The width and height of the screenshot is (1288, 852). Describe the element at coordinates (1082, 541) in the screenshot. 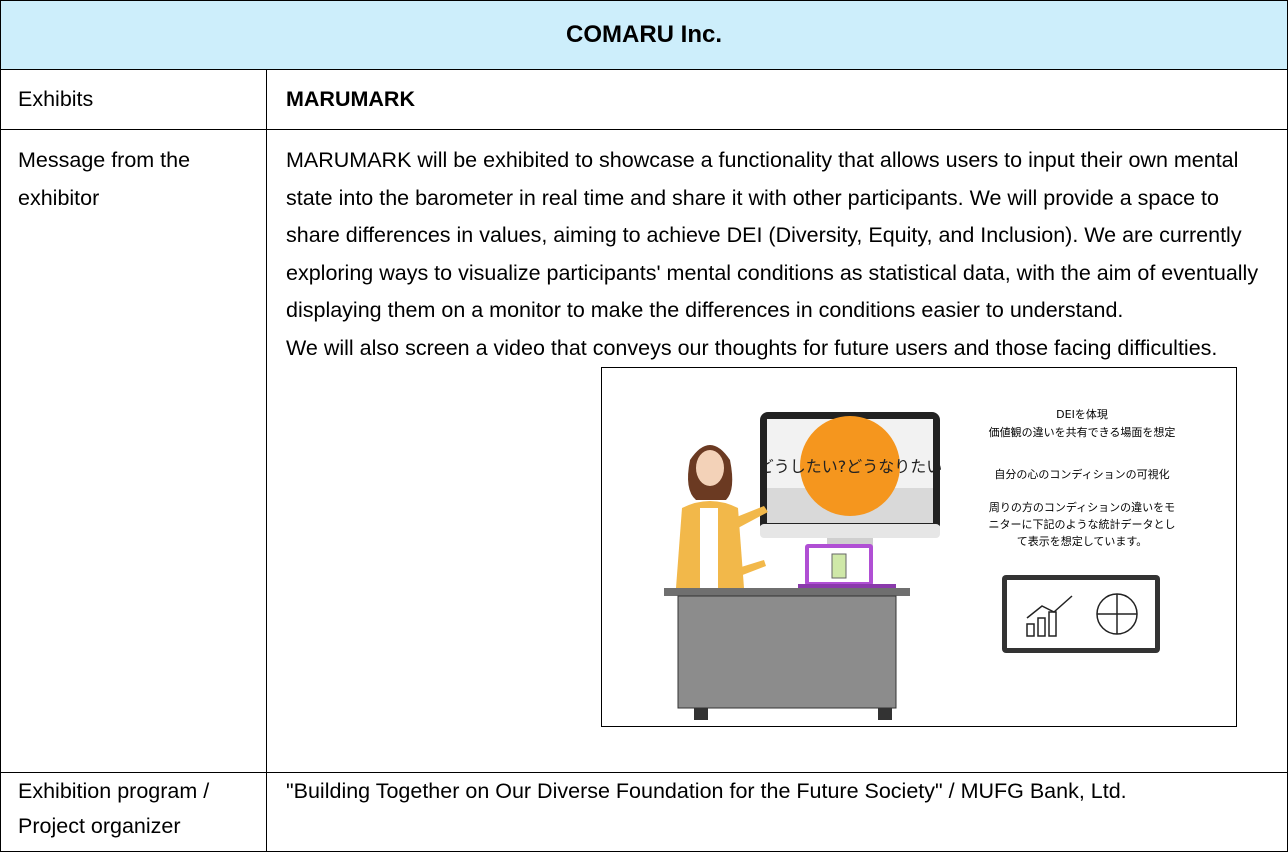

I see `caption: て表示を想定しています。` at that location.